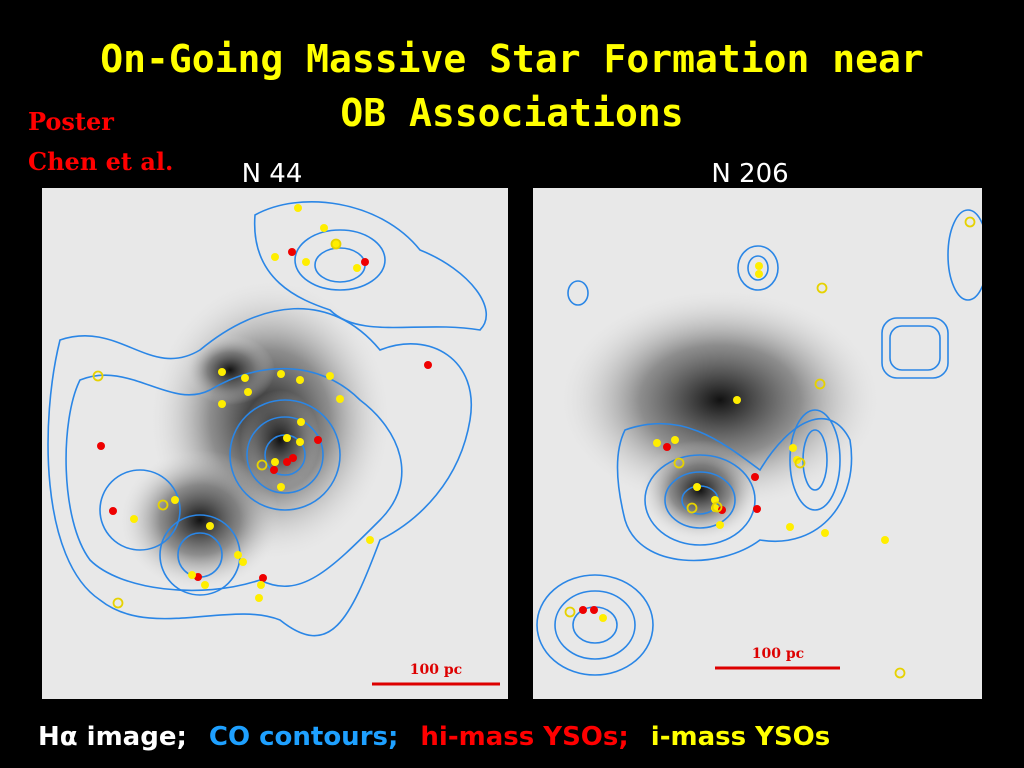 The height and width of the screenshot is (768, 1024). What do you see at coordinates (304, 737) in the screenshot?
I see `legend-item: CO contours;` at bounding box center [304, 737].